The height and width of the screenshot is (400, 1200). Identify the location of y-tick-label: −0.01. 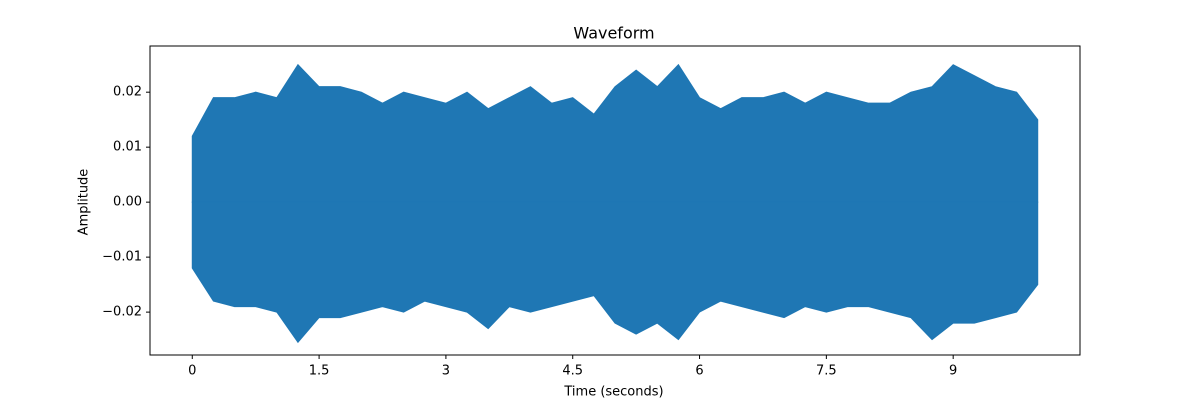
(122, 257).